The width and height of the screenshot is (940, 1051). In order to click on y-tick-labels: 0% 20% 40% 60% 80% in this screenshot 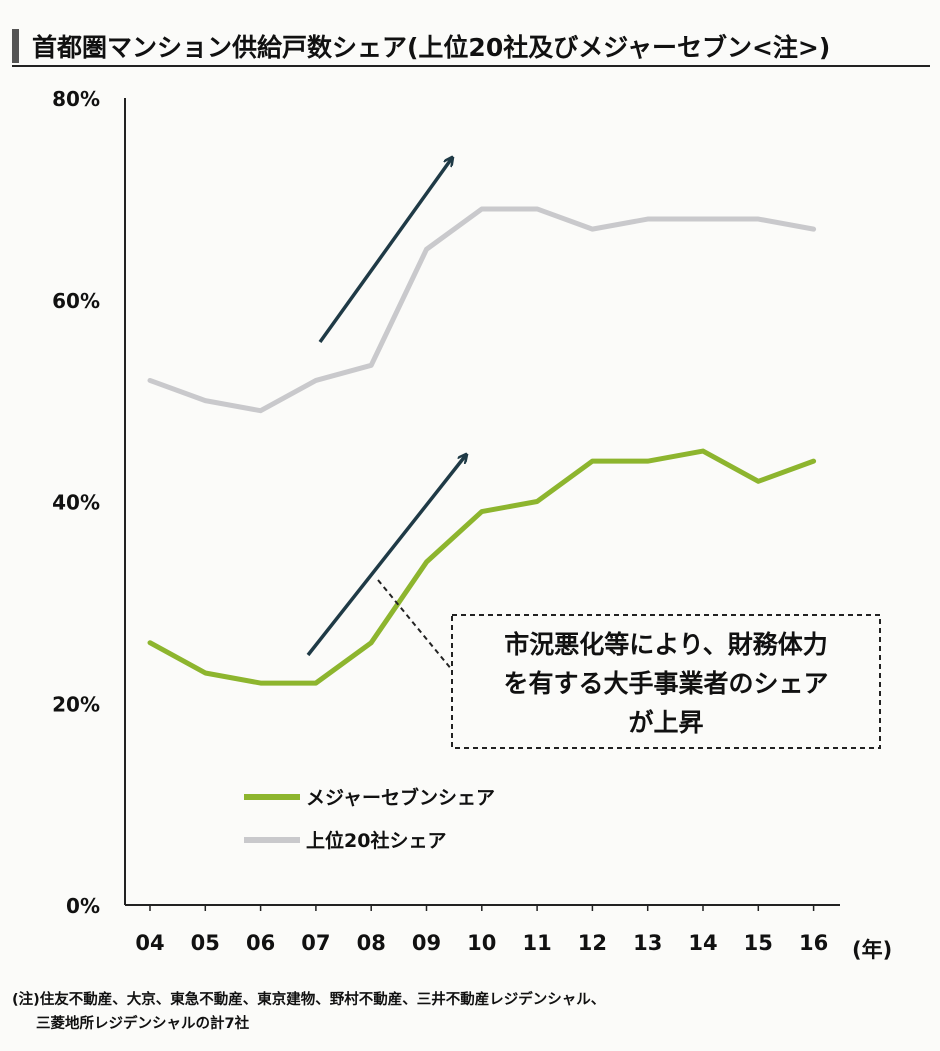, I will do `click(76, 502)`.